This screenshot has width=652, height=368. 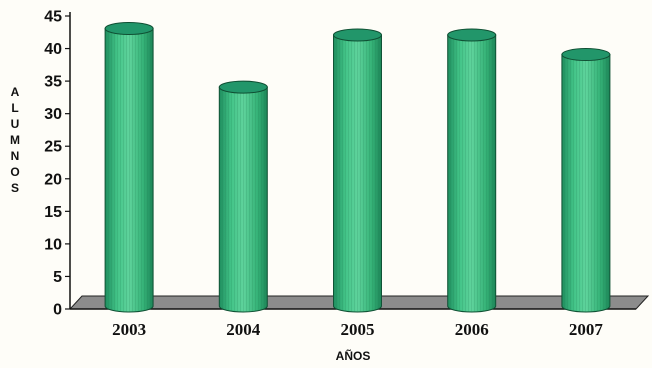 What do you see at coordinates (53, 147) in the screenshot?
I see `y-tick-label: 25` at bounding box center [53, 147].